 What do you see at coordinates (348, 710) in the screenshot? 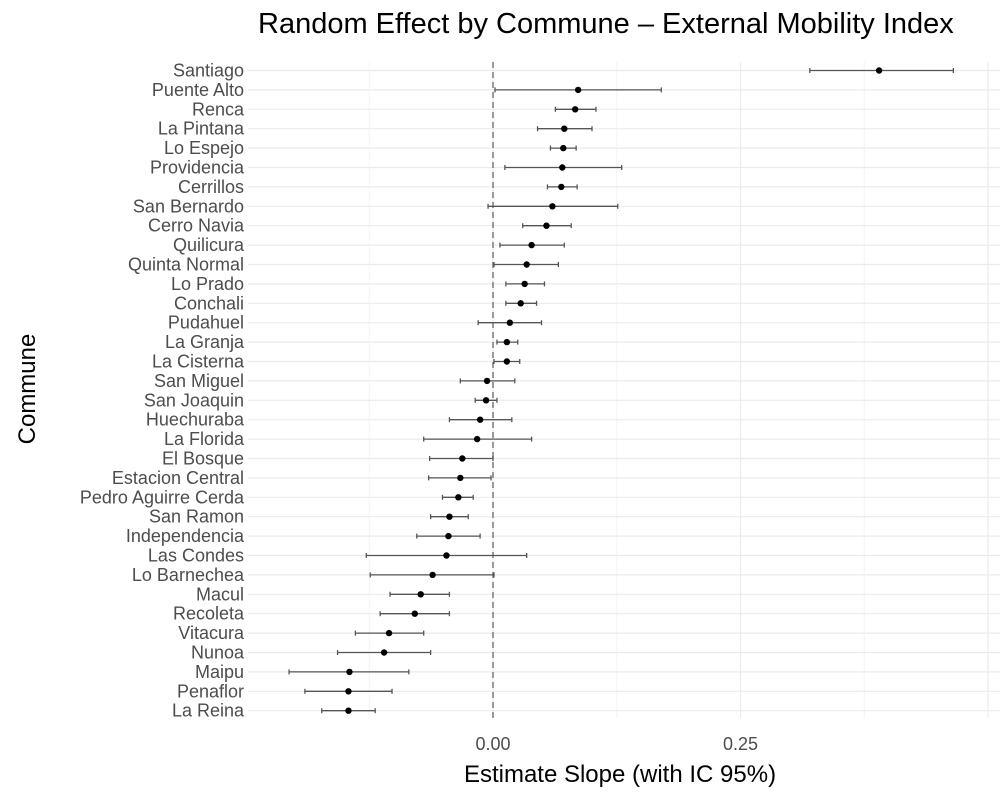
I see `point-la-reina` at bounding box center [348, 710].